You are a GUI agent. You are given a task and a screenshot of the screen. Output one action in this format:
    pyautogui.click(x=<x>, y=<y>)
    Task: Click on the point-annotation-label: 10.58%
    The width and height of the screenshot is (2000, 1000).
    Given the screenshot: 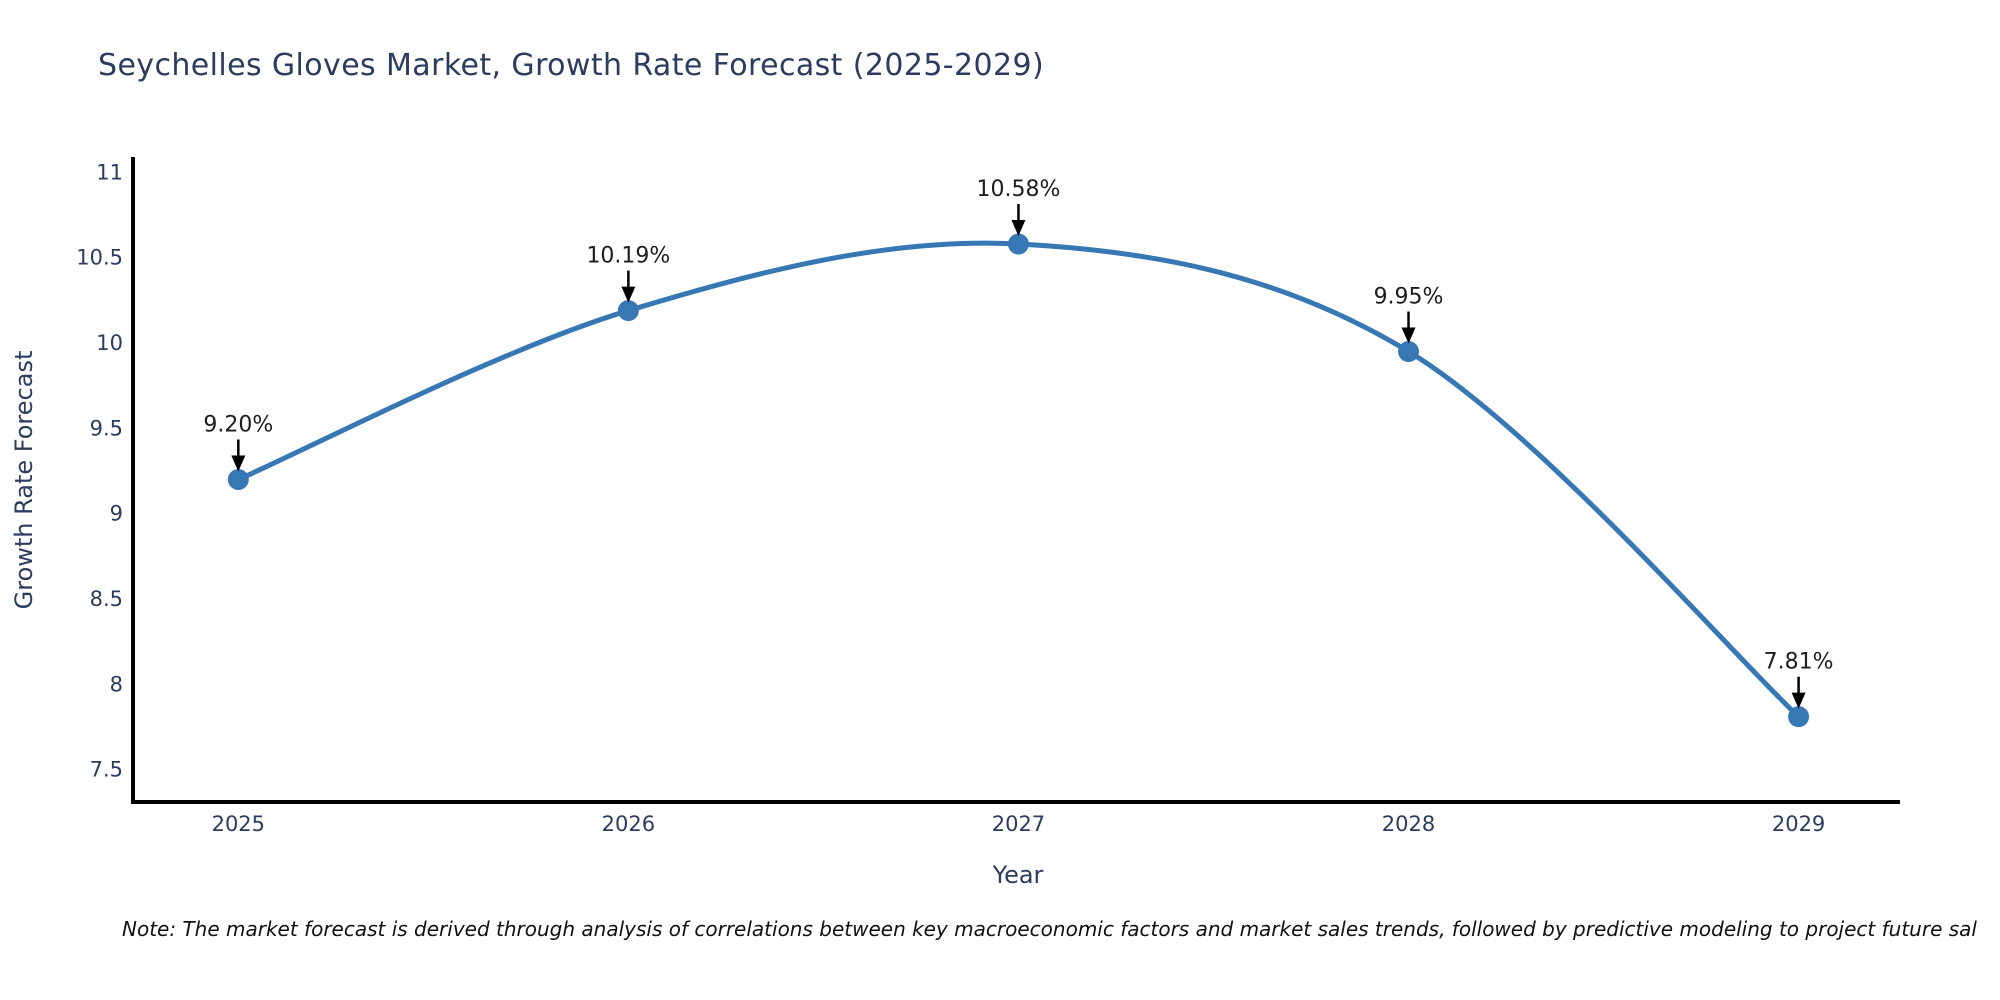 What is the action you would take?
    pyautogui.click(x=1019, y=189)
    